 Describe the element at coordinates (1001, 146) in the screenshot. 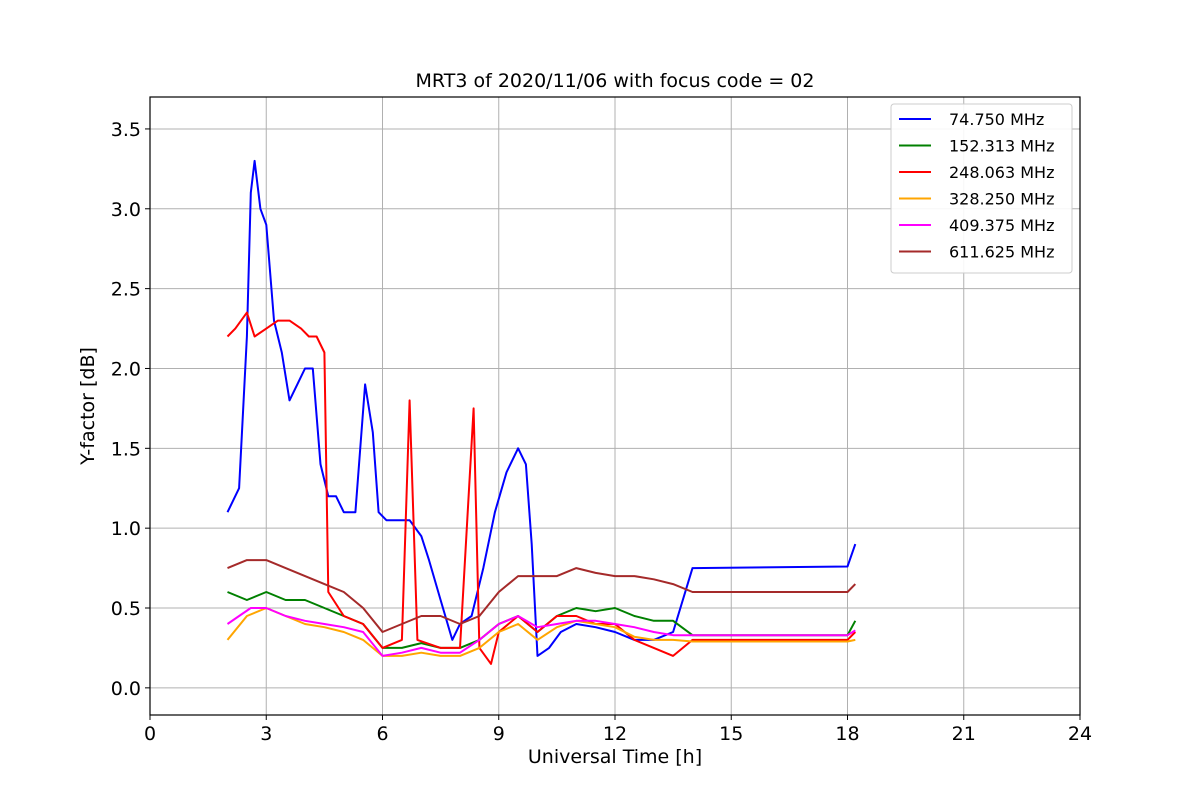

I see `legend-label: 152.313 MHz` at that location.